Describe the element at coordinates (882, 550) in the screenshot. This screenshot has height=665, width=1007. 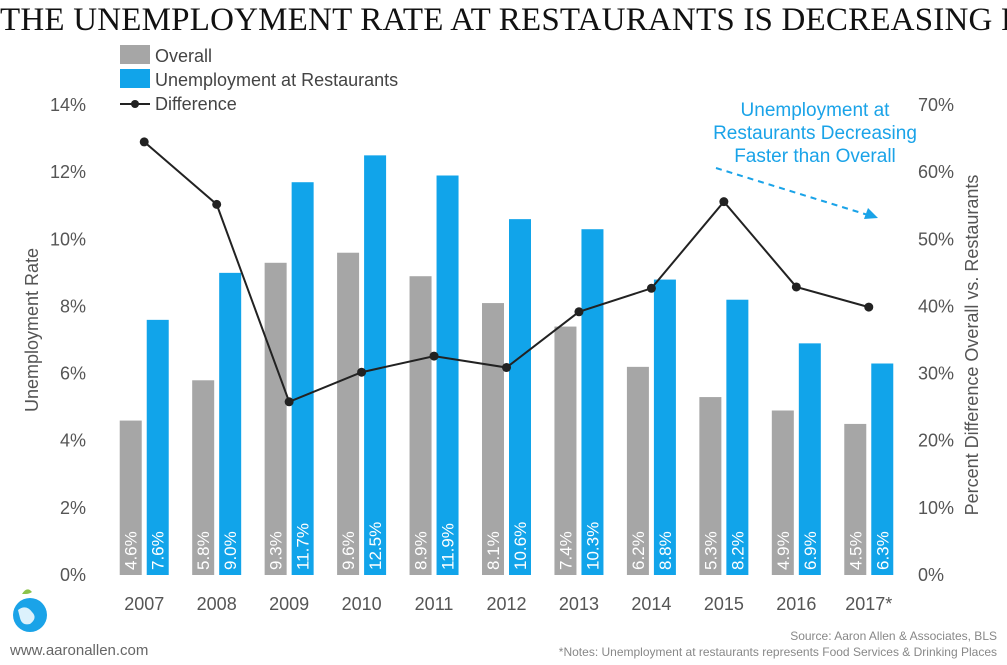
I see `bar-label-restaurants: 6.3%` at that location.